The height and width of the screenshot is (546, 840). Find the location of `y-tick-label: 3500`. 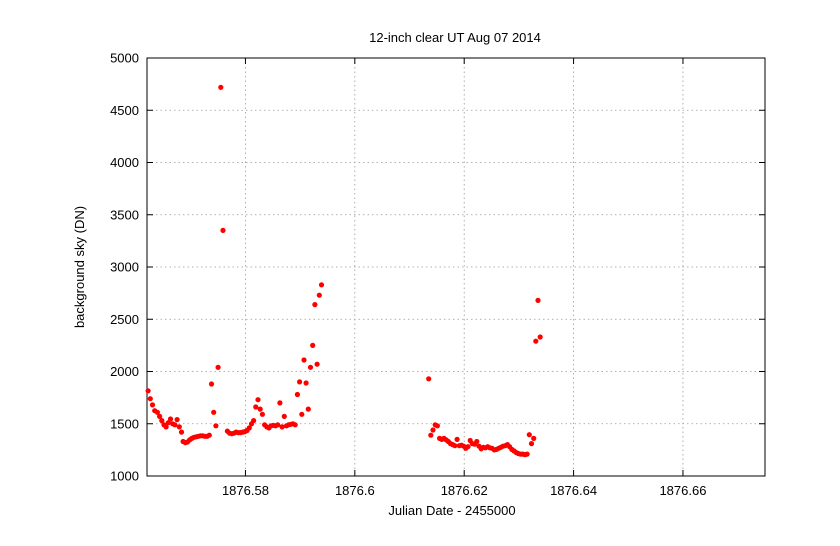

y-tick-label: 3500 is located at coordinates (124, 214).